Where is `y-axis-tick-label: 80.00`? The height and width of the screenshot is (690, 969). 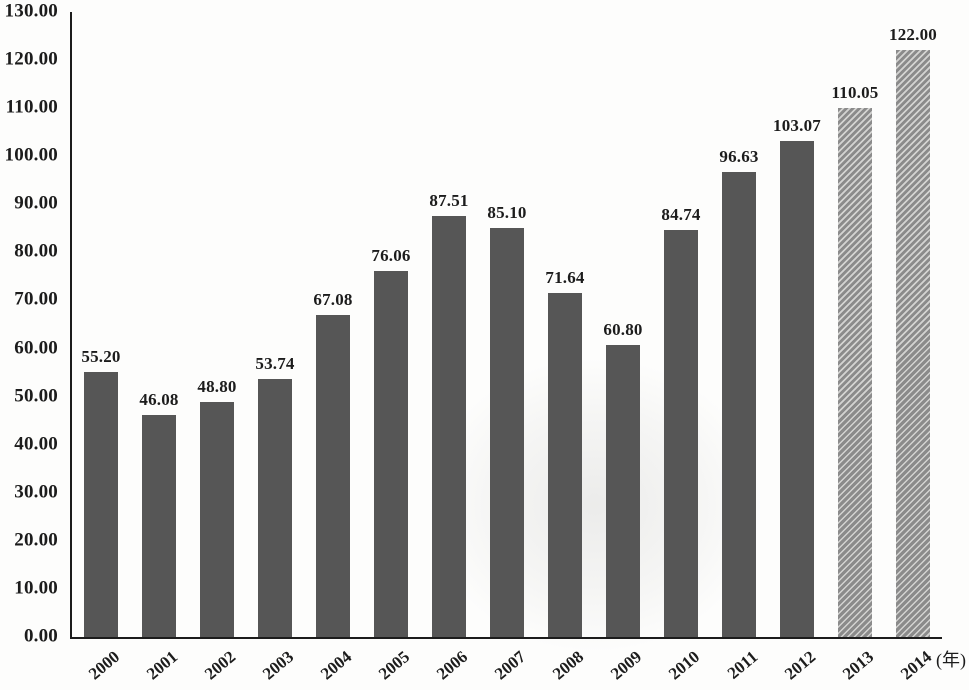
y-axis-tick-label: 80.00 is located at coordinates (36, 251).